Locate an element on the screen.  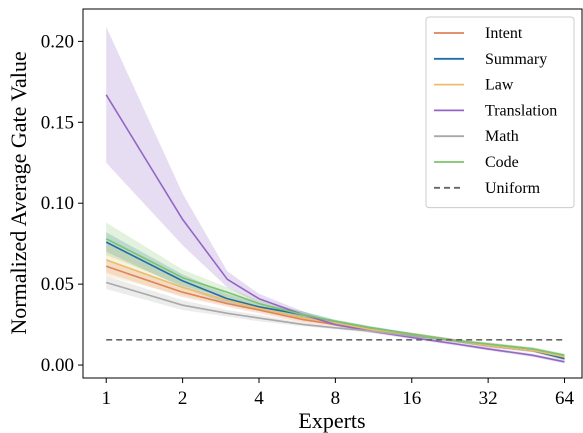
y-tick-label-0-20: 0.20 is located at coordinates (57, 41).